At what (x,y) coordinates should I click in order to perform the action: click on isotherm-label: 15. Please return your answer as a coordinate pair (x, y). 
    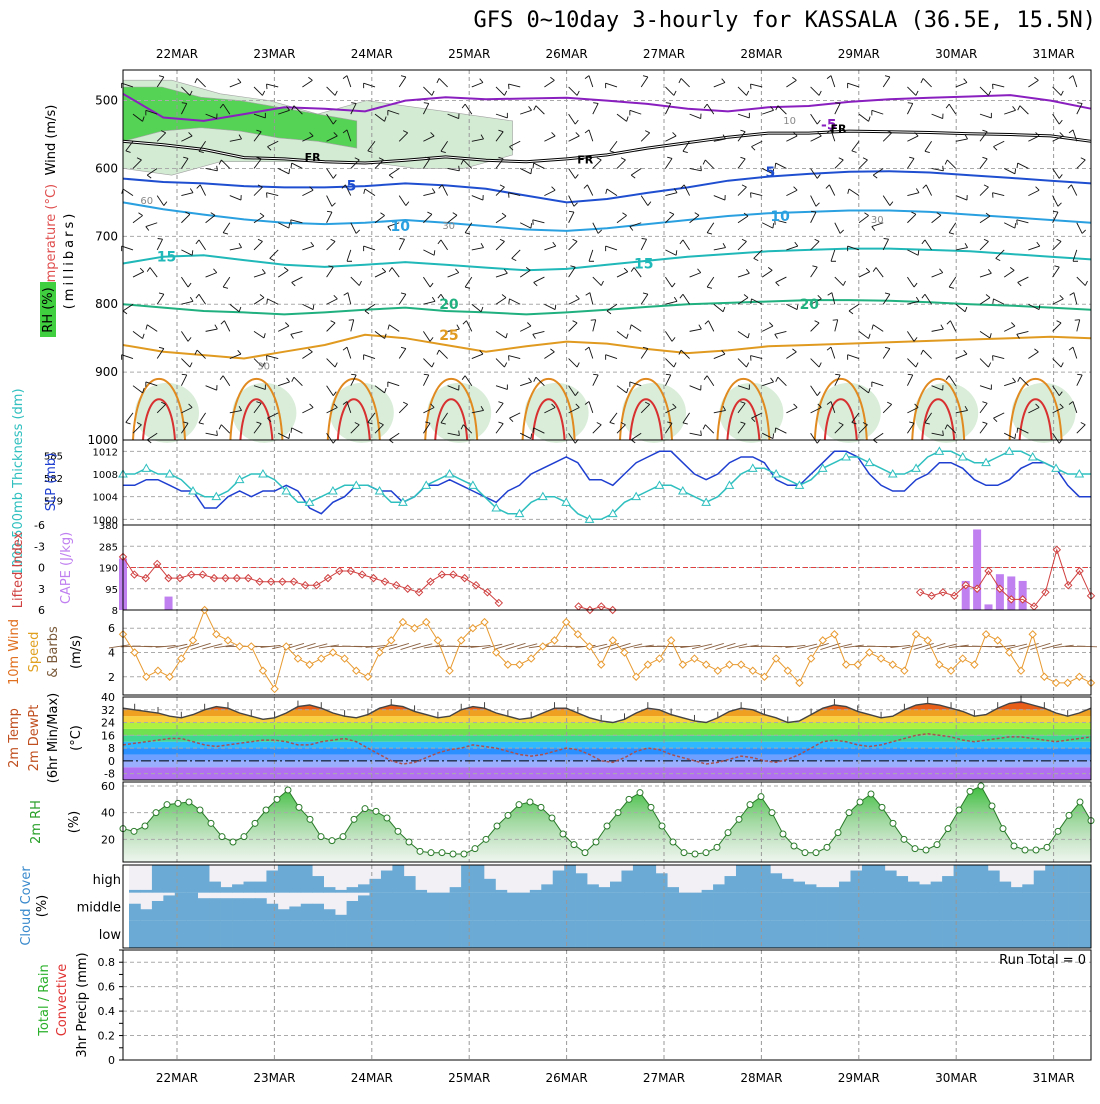
    Looking at the image, I should click on (166, 258).